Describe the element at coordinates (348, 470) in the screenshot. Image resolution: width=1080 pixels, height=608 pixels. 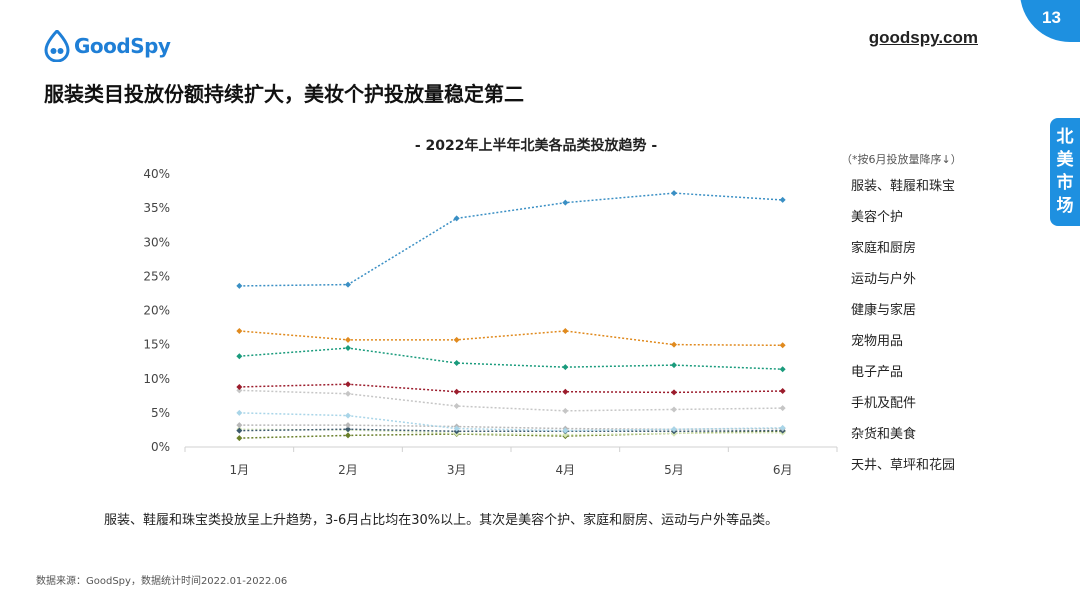
I see `x-tick-label: 2月` at that location.